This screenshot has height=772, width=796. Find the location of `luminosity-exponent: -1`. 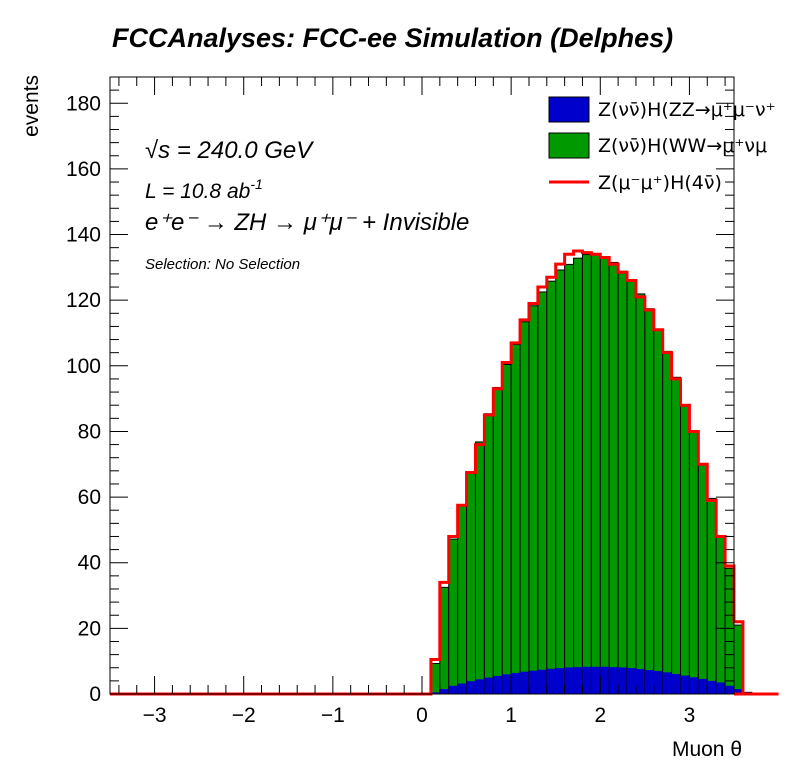

luminosity-exponent: -1 is located at coordinates (256, 184).